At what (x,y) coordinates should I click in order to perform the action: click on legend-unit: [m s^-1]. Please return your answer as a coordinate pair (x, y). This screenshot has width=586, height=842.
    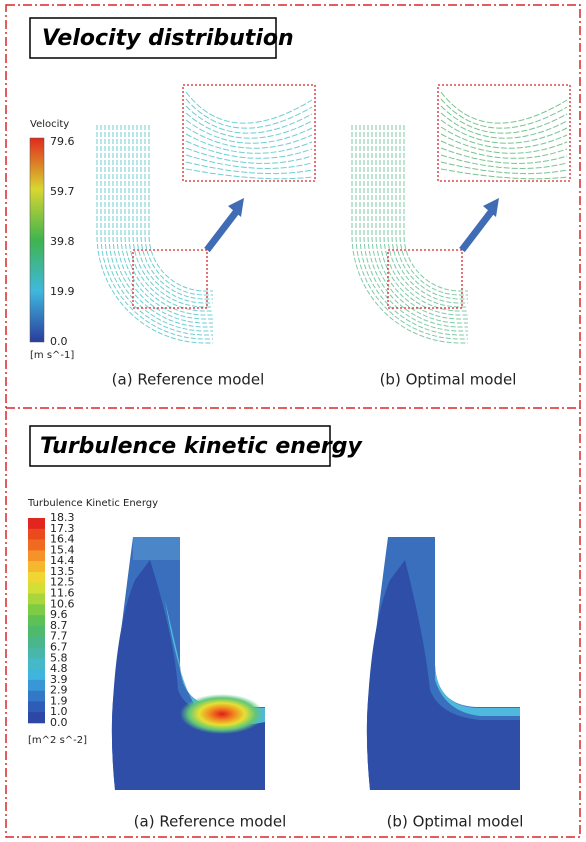
    Looking at the image, I should click on (52, 355).